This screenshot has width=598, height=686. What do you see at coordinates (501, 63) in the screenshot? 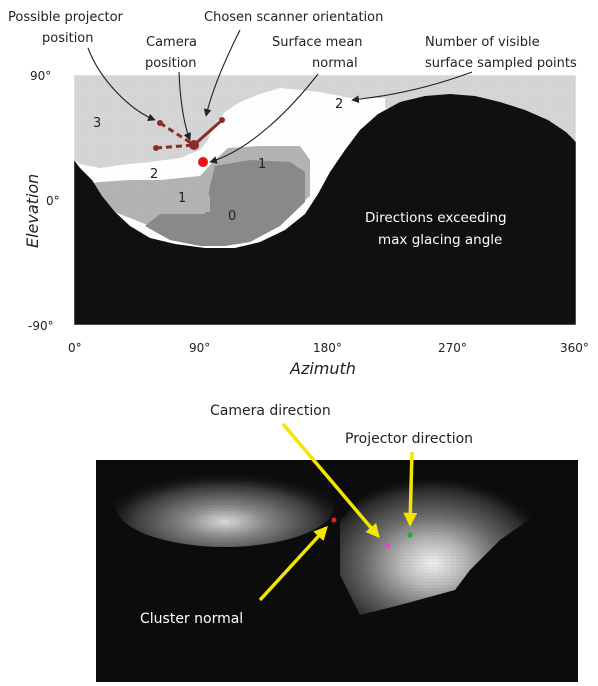
I see `ann-visible-line2: surface sampled points` at bounding box center [501, 63].